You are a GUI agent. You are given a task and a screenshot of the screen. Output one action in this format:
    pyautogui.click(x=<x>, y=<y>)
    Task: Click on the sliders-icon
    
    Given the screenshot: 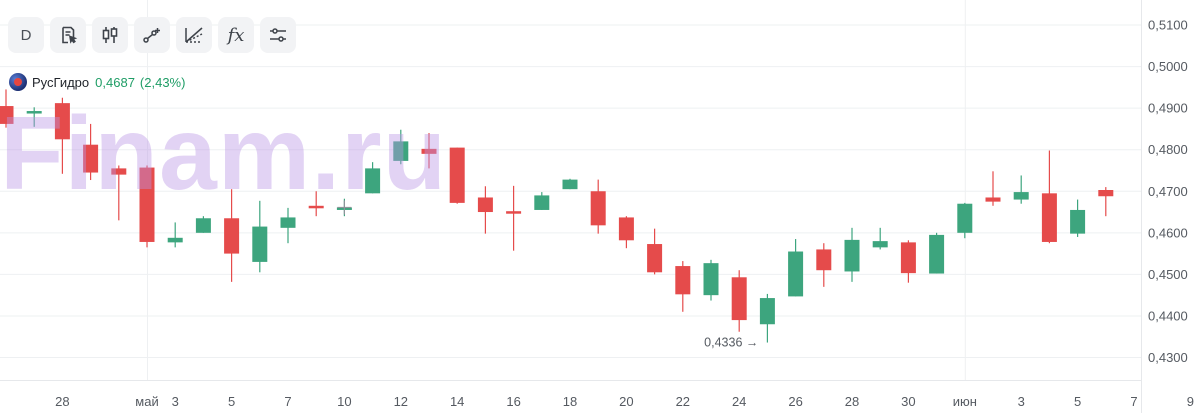 What is the action you would take?
    pyautogui.click(x=278, y=35)
    